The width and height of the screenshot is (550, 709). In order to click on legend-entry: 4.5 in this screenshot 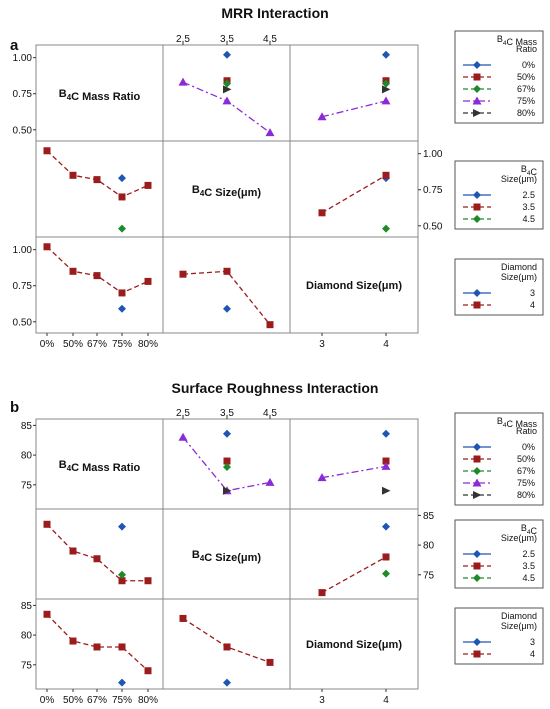, I will do `click(528, 219)`.